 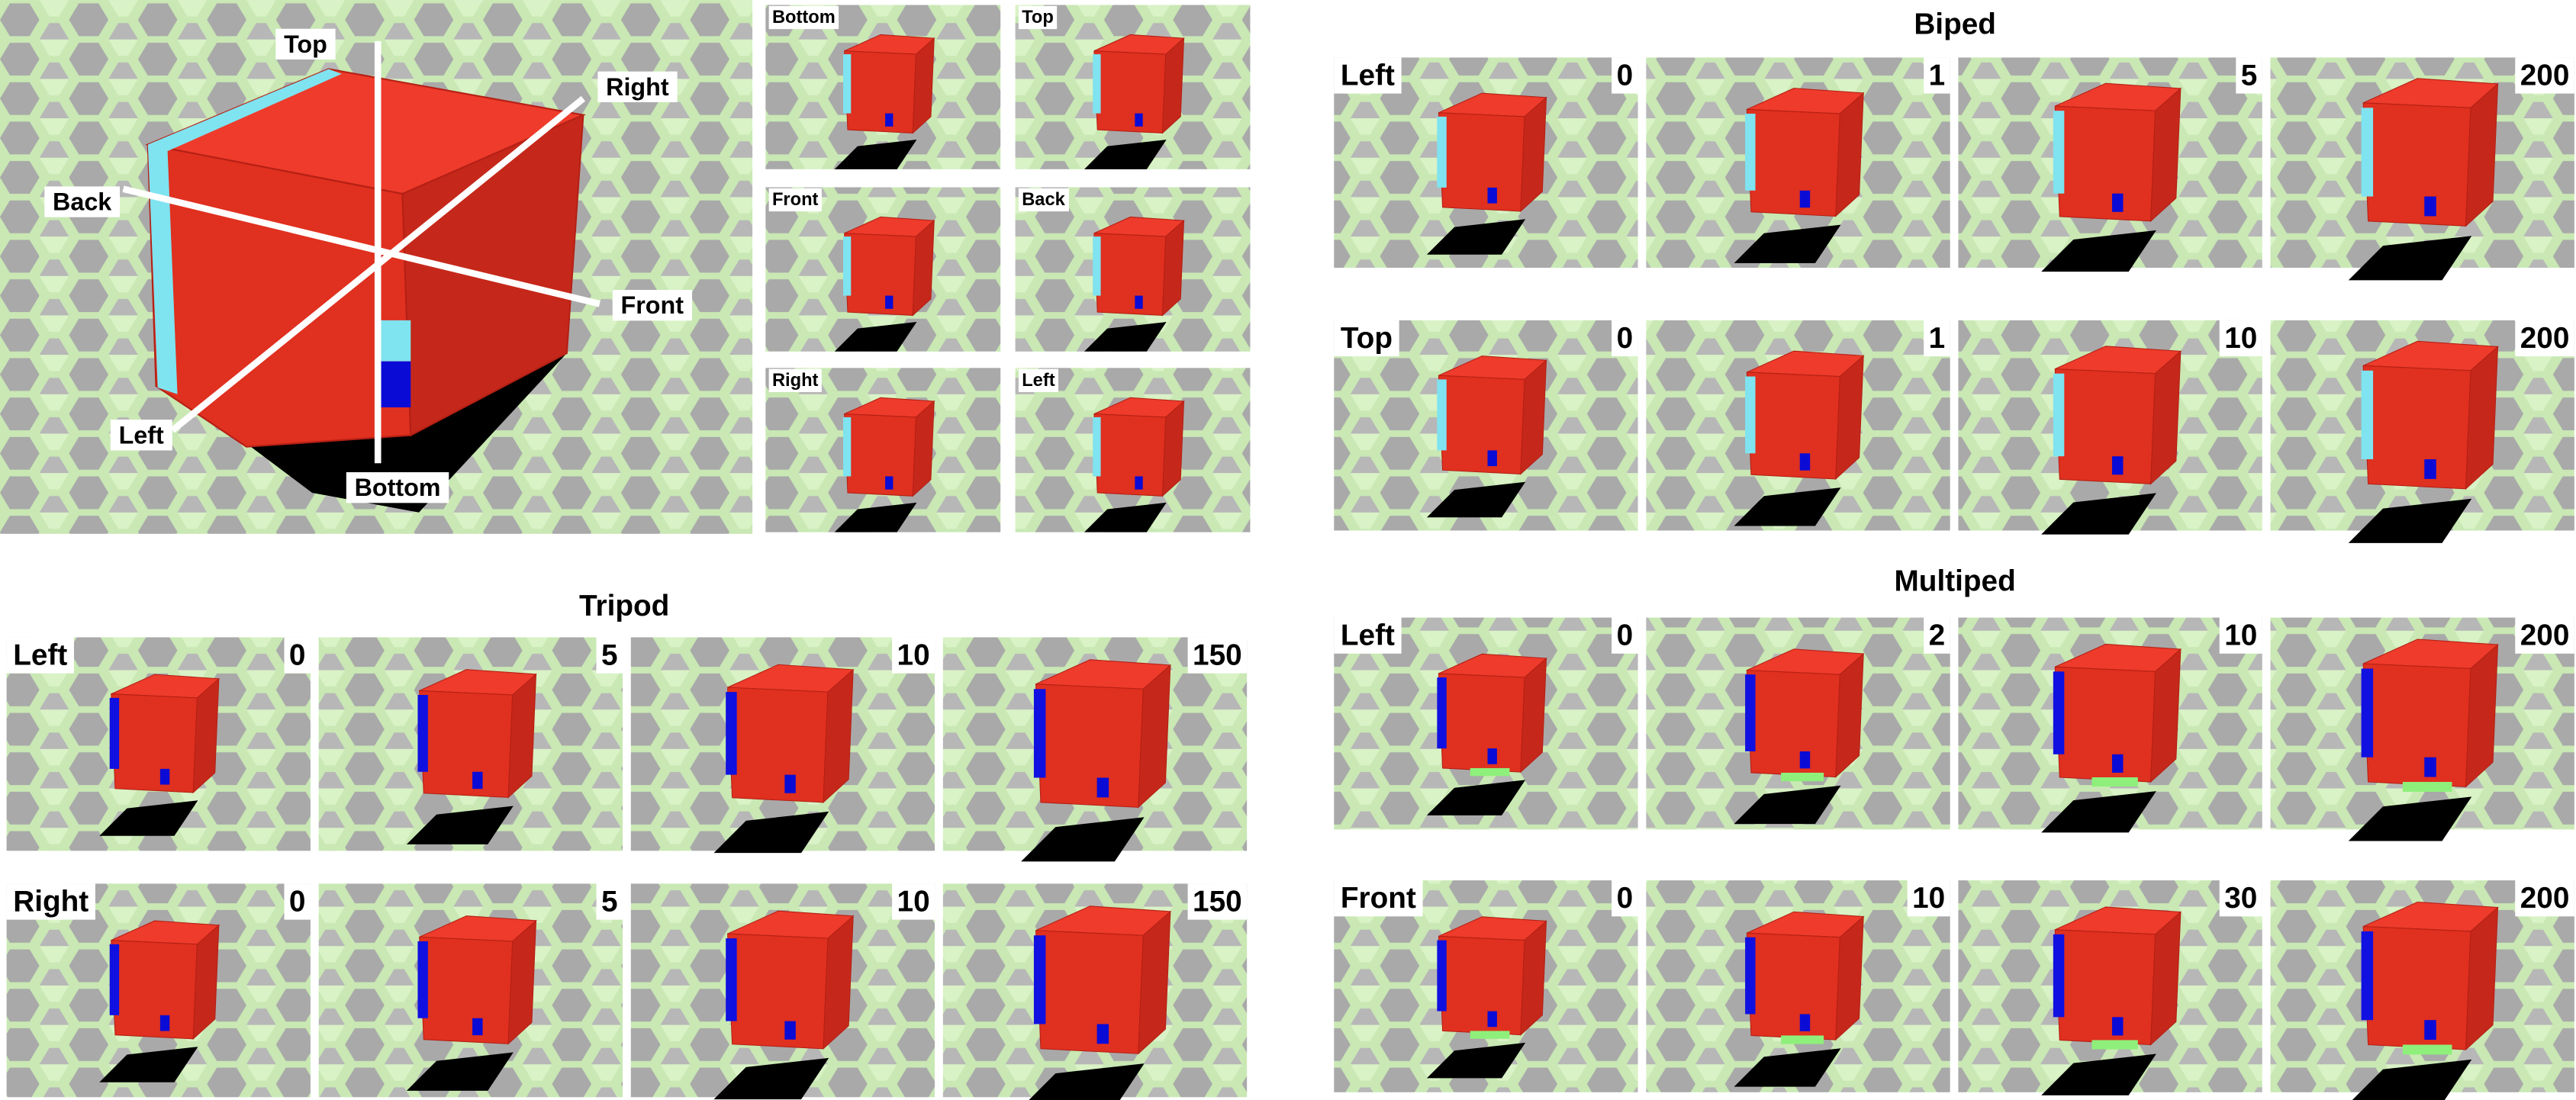 I want to click on row-label: Front, so click(x=1378, y=898).